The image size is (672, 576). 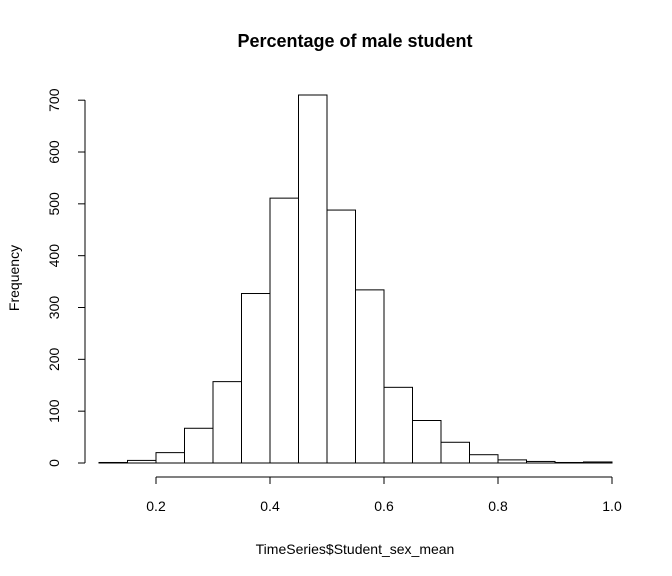 I want to click on x-axis-label: TimeSeries$Student_sex_mean, so click(x=355, y=549).